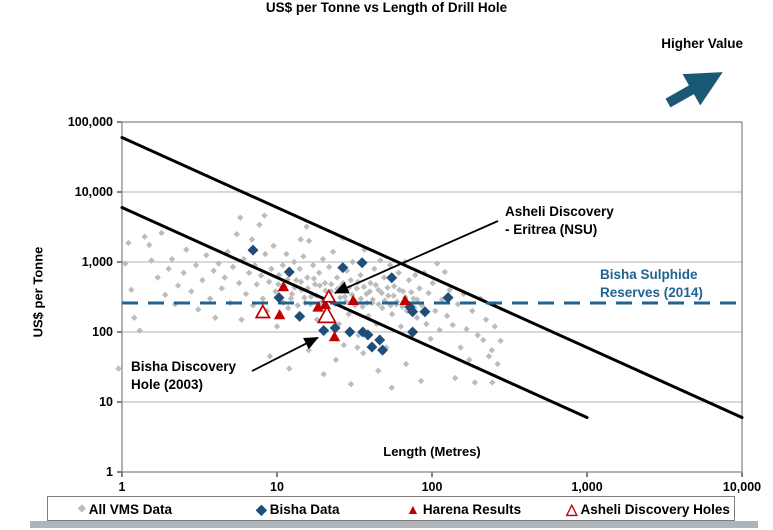  Describe the element at coordinates (559, 211) in the screenshot. I see `annotation-asheli-line1: Asheli Discovery` at that location.